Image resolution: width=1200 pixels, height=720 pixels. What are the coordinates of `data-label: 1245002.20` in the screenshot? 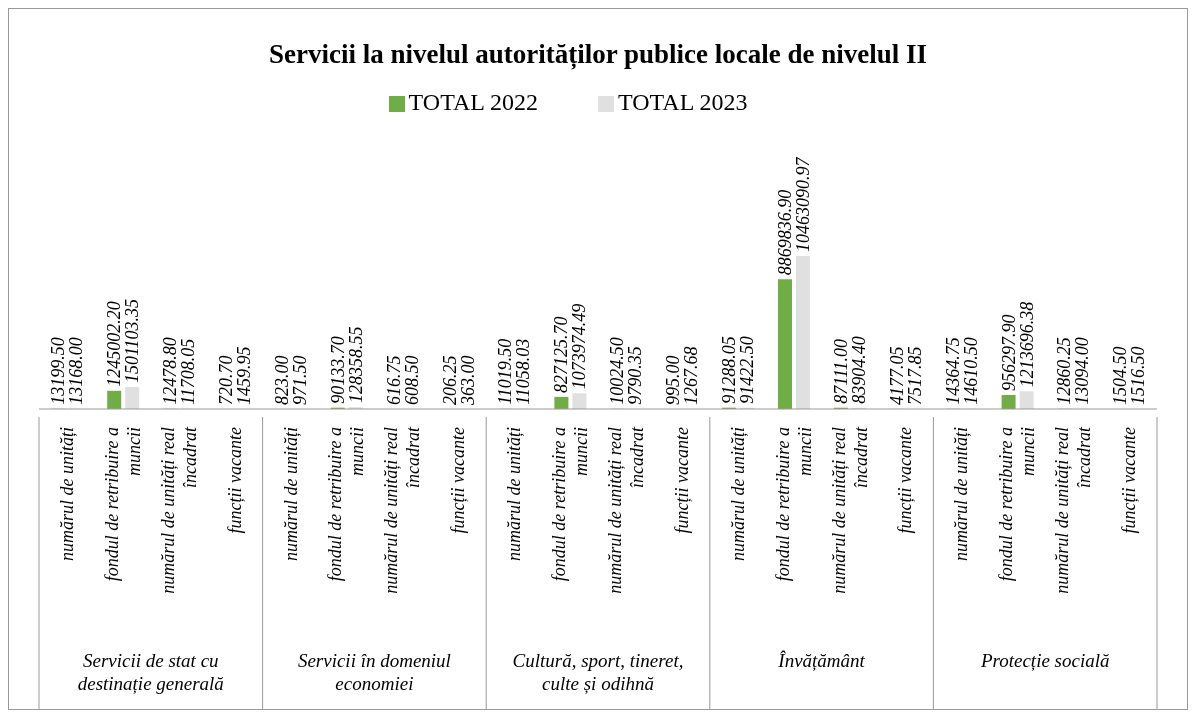 It's located at (114, 344).